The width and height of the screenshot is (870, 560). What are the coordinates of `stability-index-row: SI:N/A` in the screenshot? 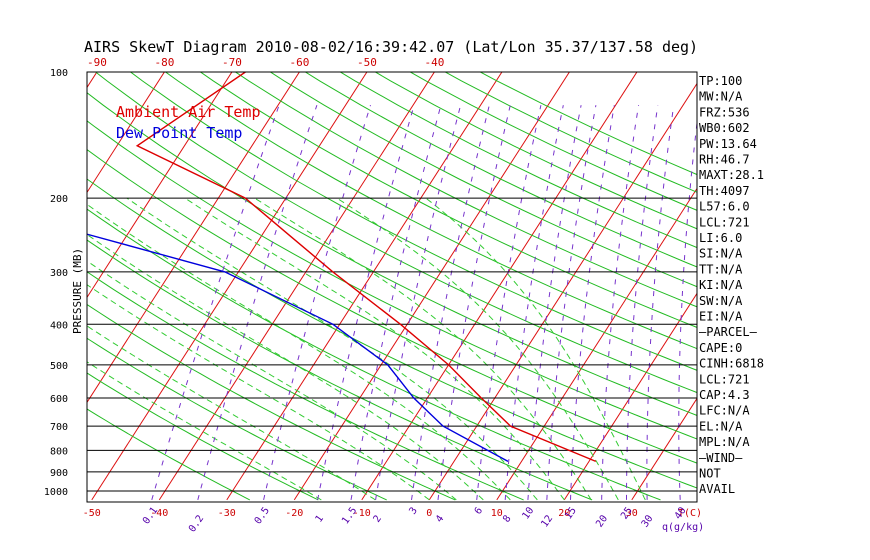 It's located at (721, 254).